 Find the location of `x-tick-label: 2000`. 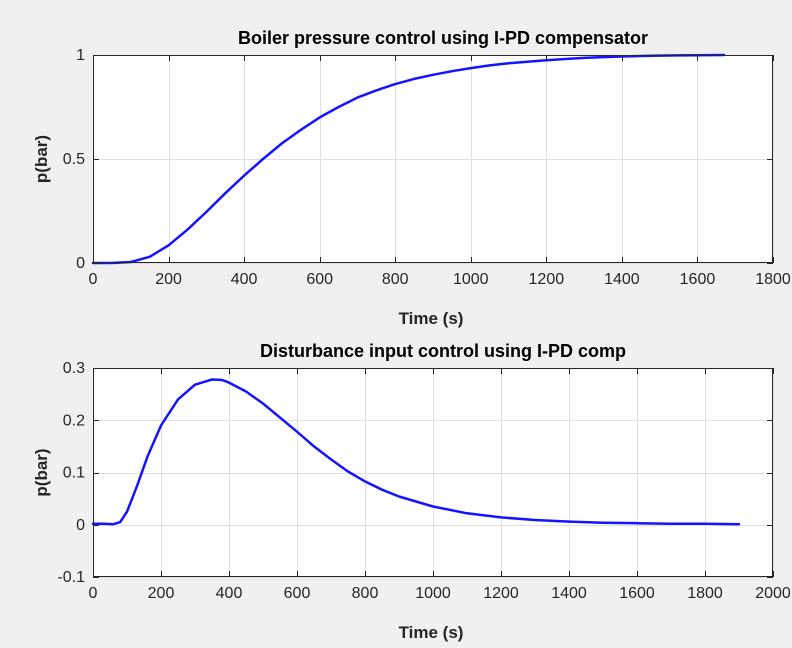

x-tick-label: 2000 is located at coordinates (773, 593).